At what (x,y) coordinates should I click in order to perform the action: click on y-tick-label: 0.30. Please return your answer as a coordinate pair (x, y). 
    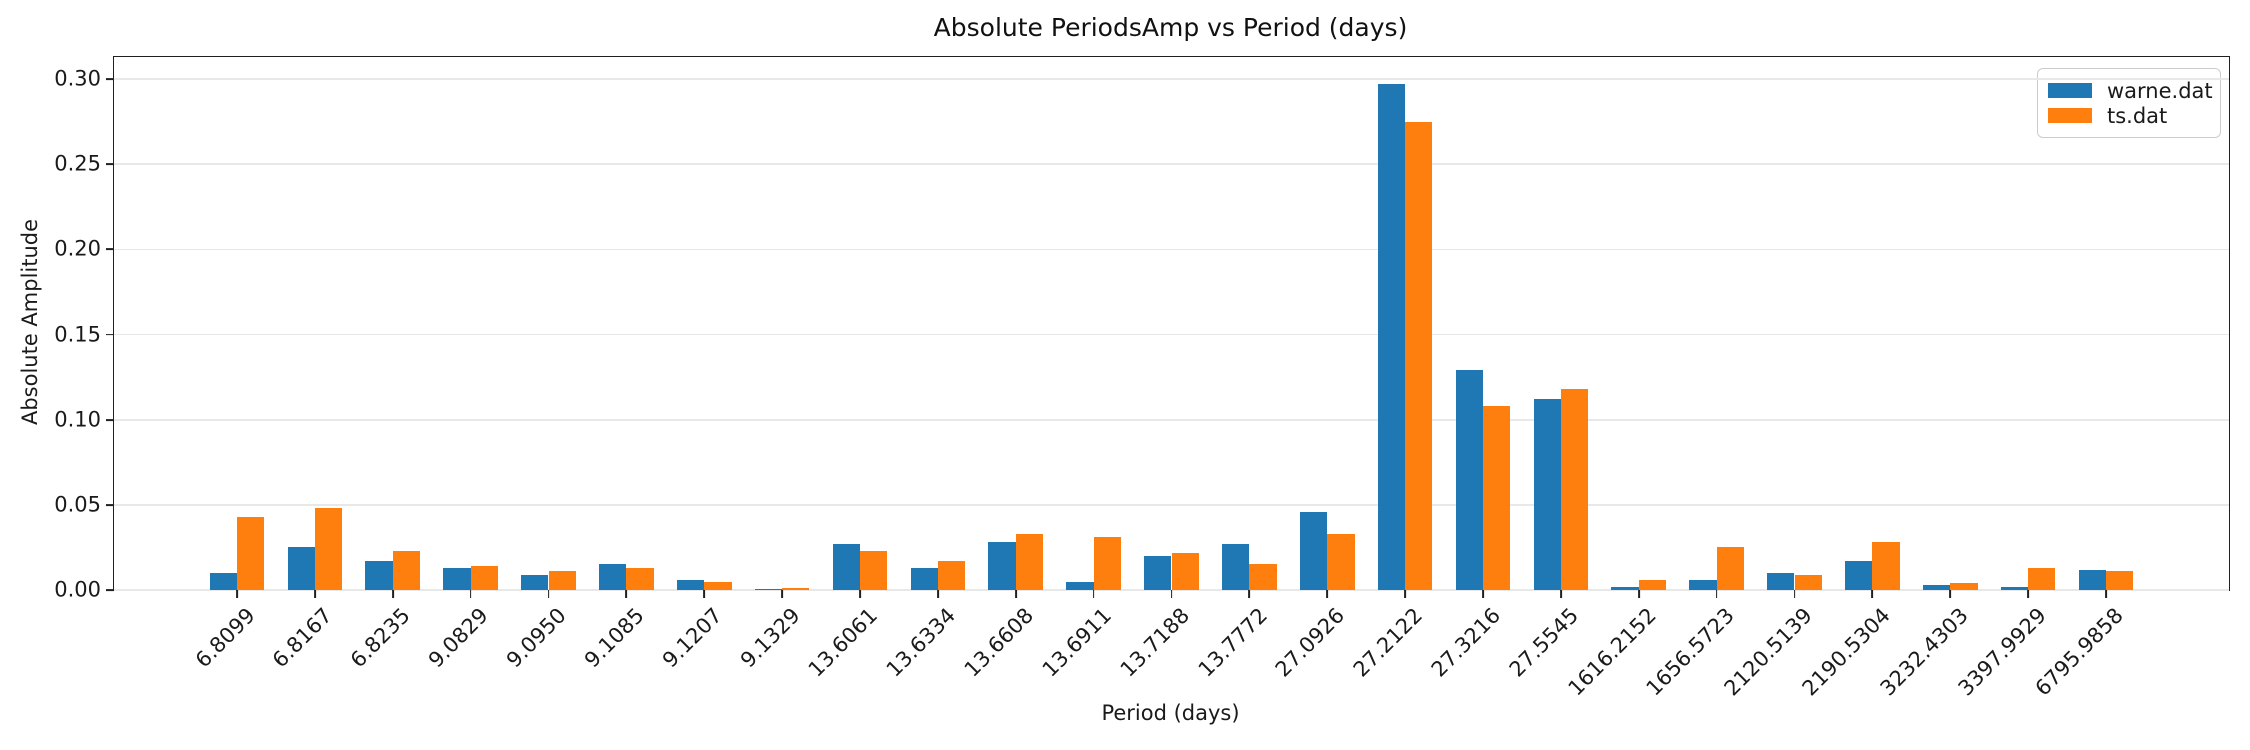
    Looking at the image, I should click on (77, 78).